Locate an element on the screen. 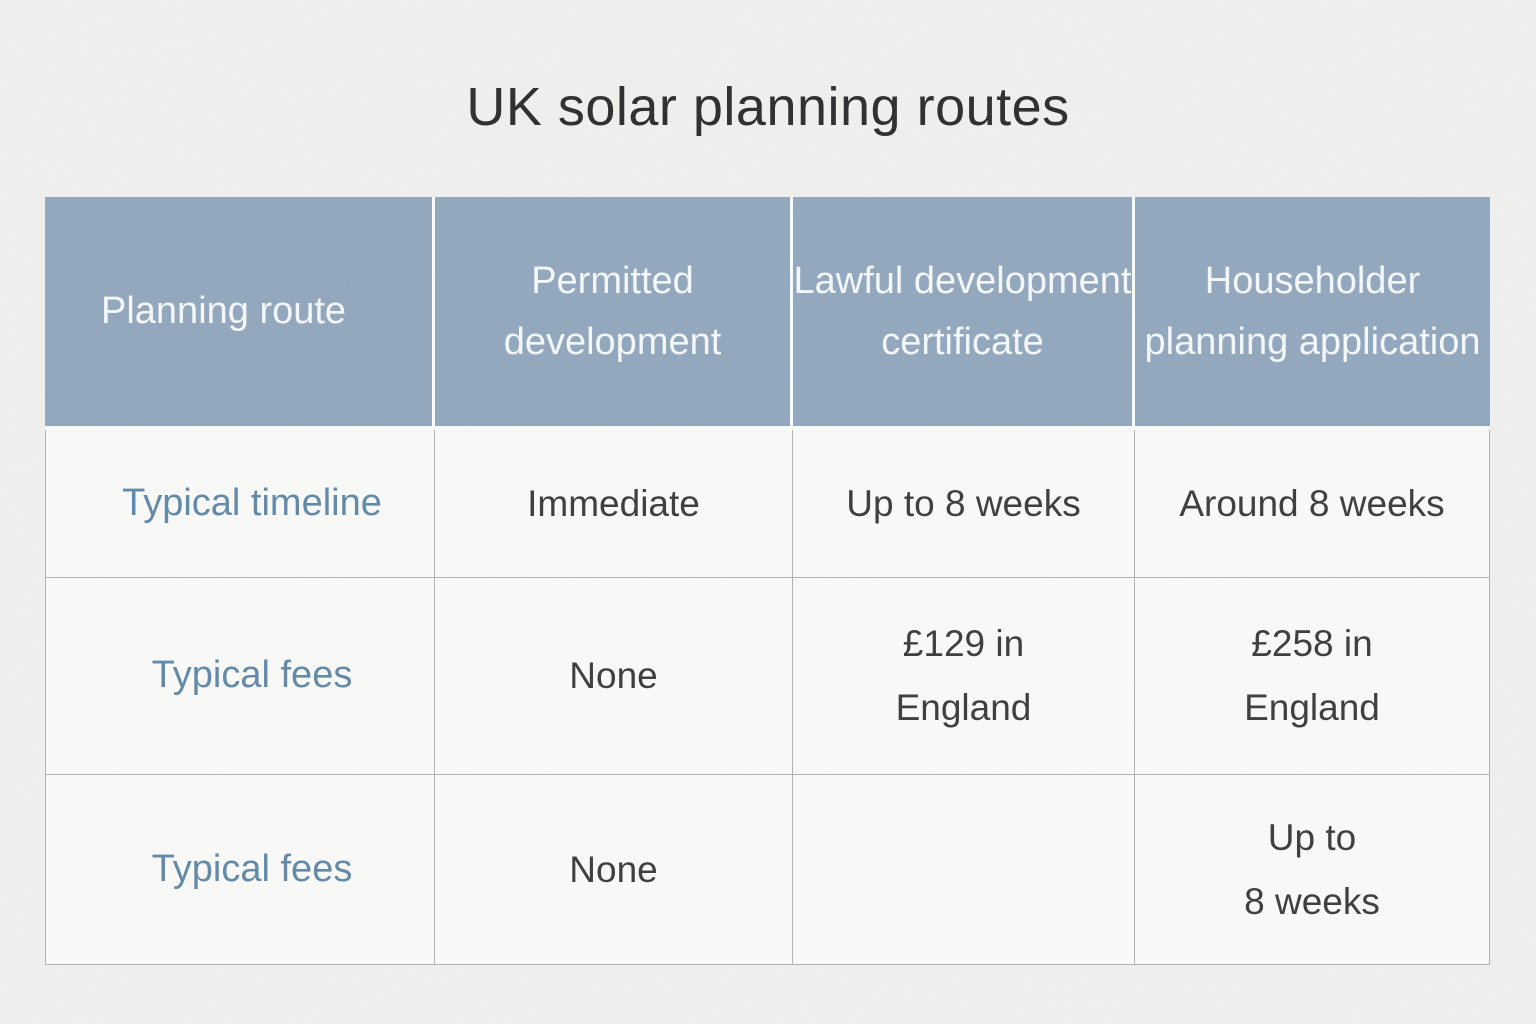 This screenshot has width=1536, height=1024. value-cell-householder-application-timeline: Around 8 weeks is located at coordinates (1312, 504).